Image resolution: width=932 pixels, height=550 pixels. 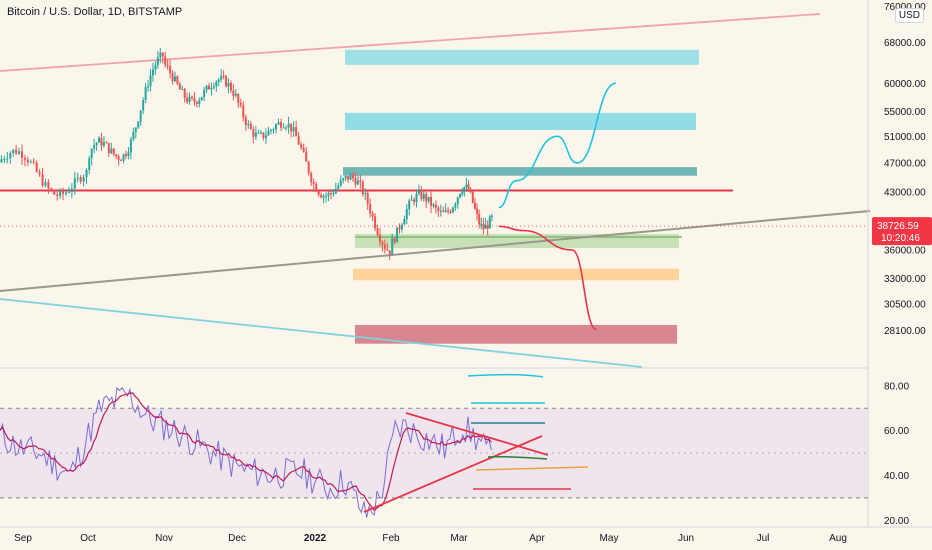 What do you see at coordinates (95, 12) in the screenshot?
I see `symbol-title: Bitcoin / U.S. Dollar, 1D, BITSTAMP` at bounding box center [95, 12].